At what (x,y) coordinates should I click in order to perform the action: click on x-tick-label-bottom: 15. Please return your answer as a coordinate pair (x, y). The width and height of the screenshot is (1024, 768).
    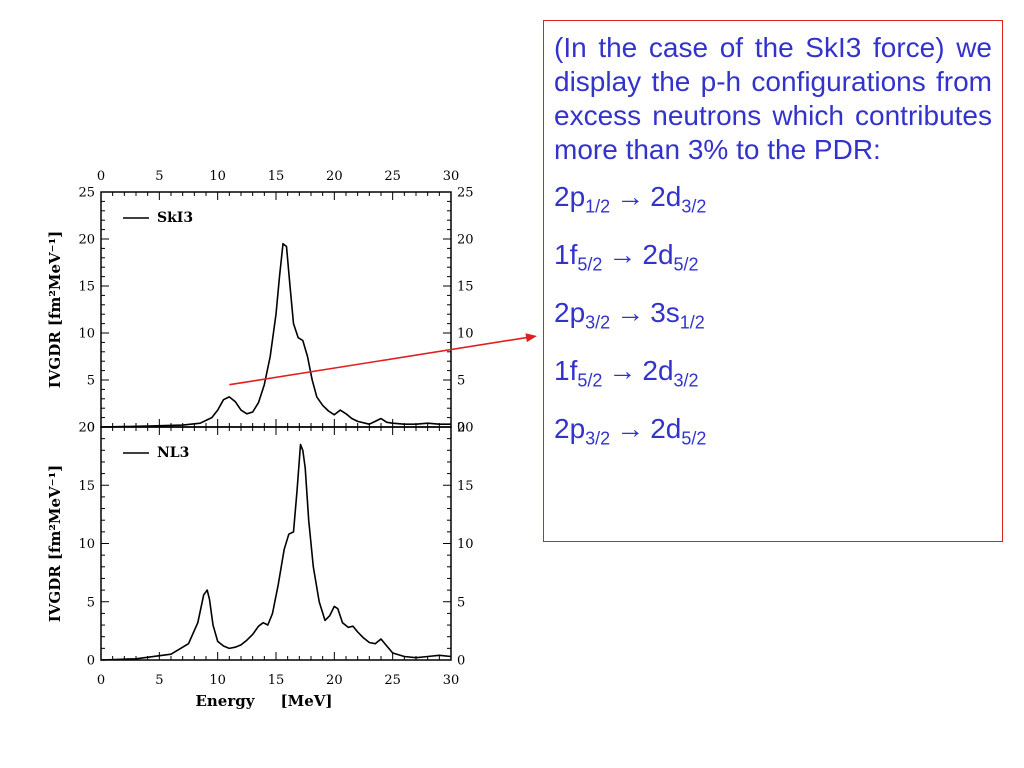
    Looking at the image, I should click on (276, 680).